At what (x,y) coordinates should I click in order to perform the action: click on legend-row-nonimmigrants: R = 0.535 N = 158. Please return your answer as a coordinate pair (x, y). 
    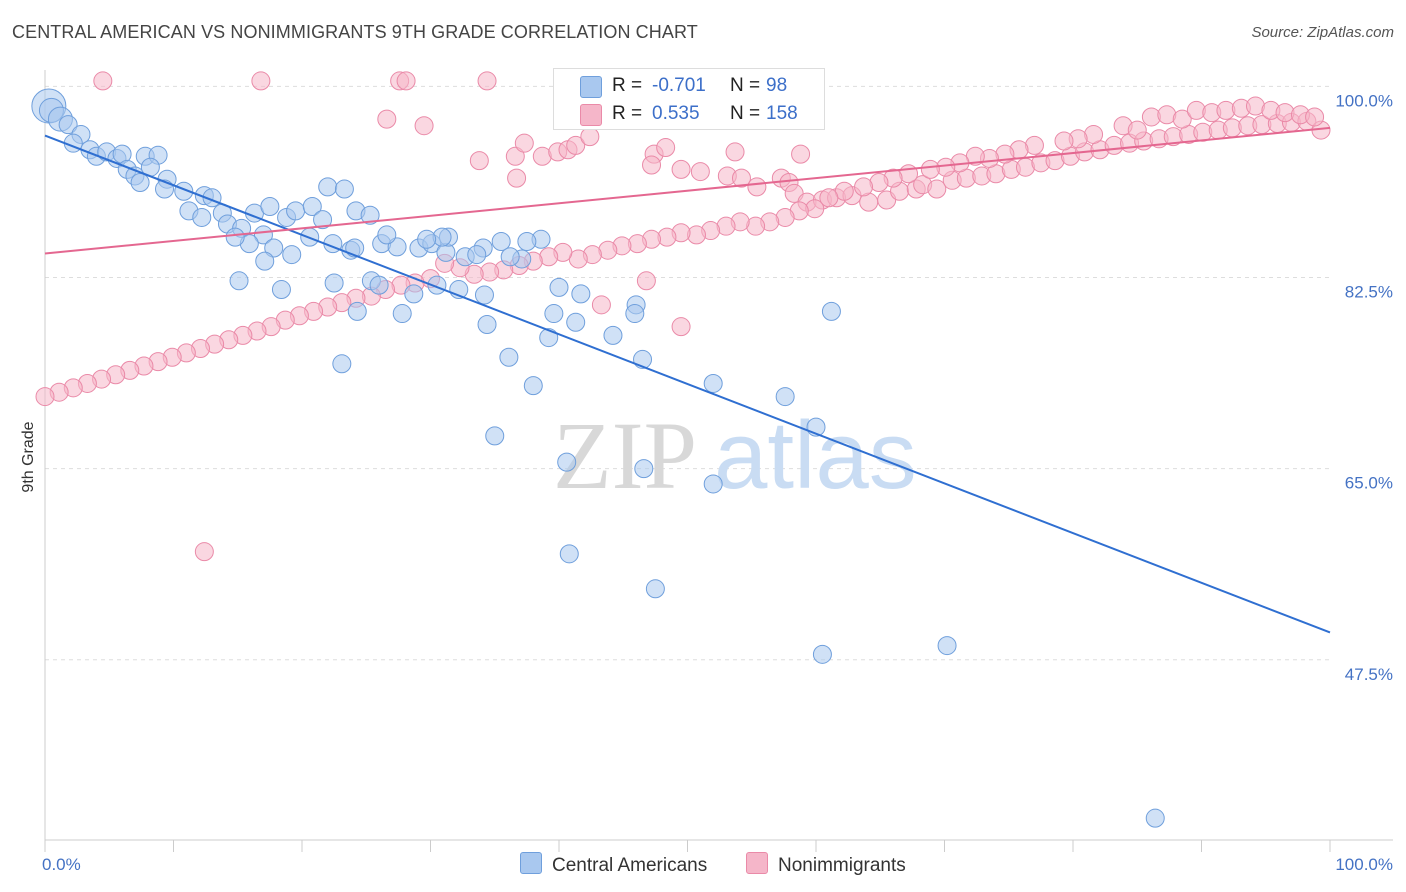
    Looking at the image, I should click on (689, 114).